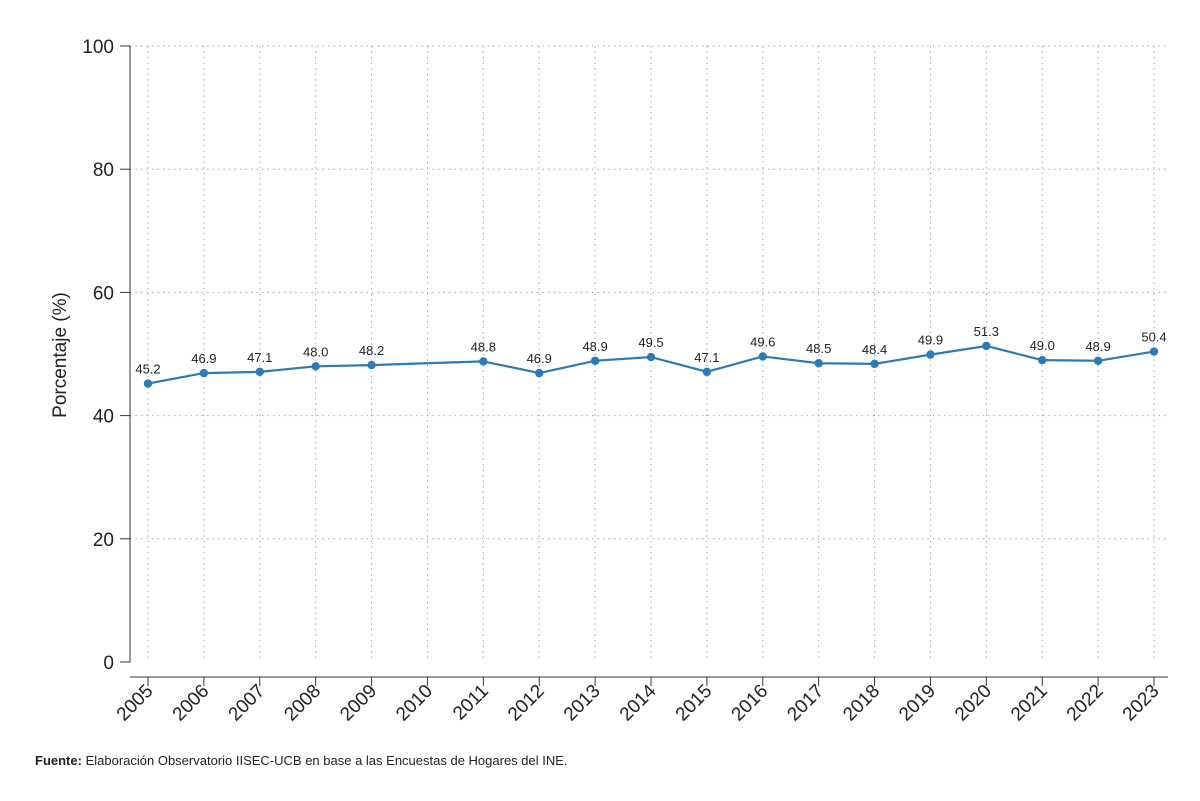 Image resolution: width=1200 pixels, height=801 pixels. I want to click on x-tick-label: 2013, so click(582, 703).